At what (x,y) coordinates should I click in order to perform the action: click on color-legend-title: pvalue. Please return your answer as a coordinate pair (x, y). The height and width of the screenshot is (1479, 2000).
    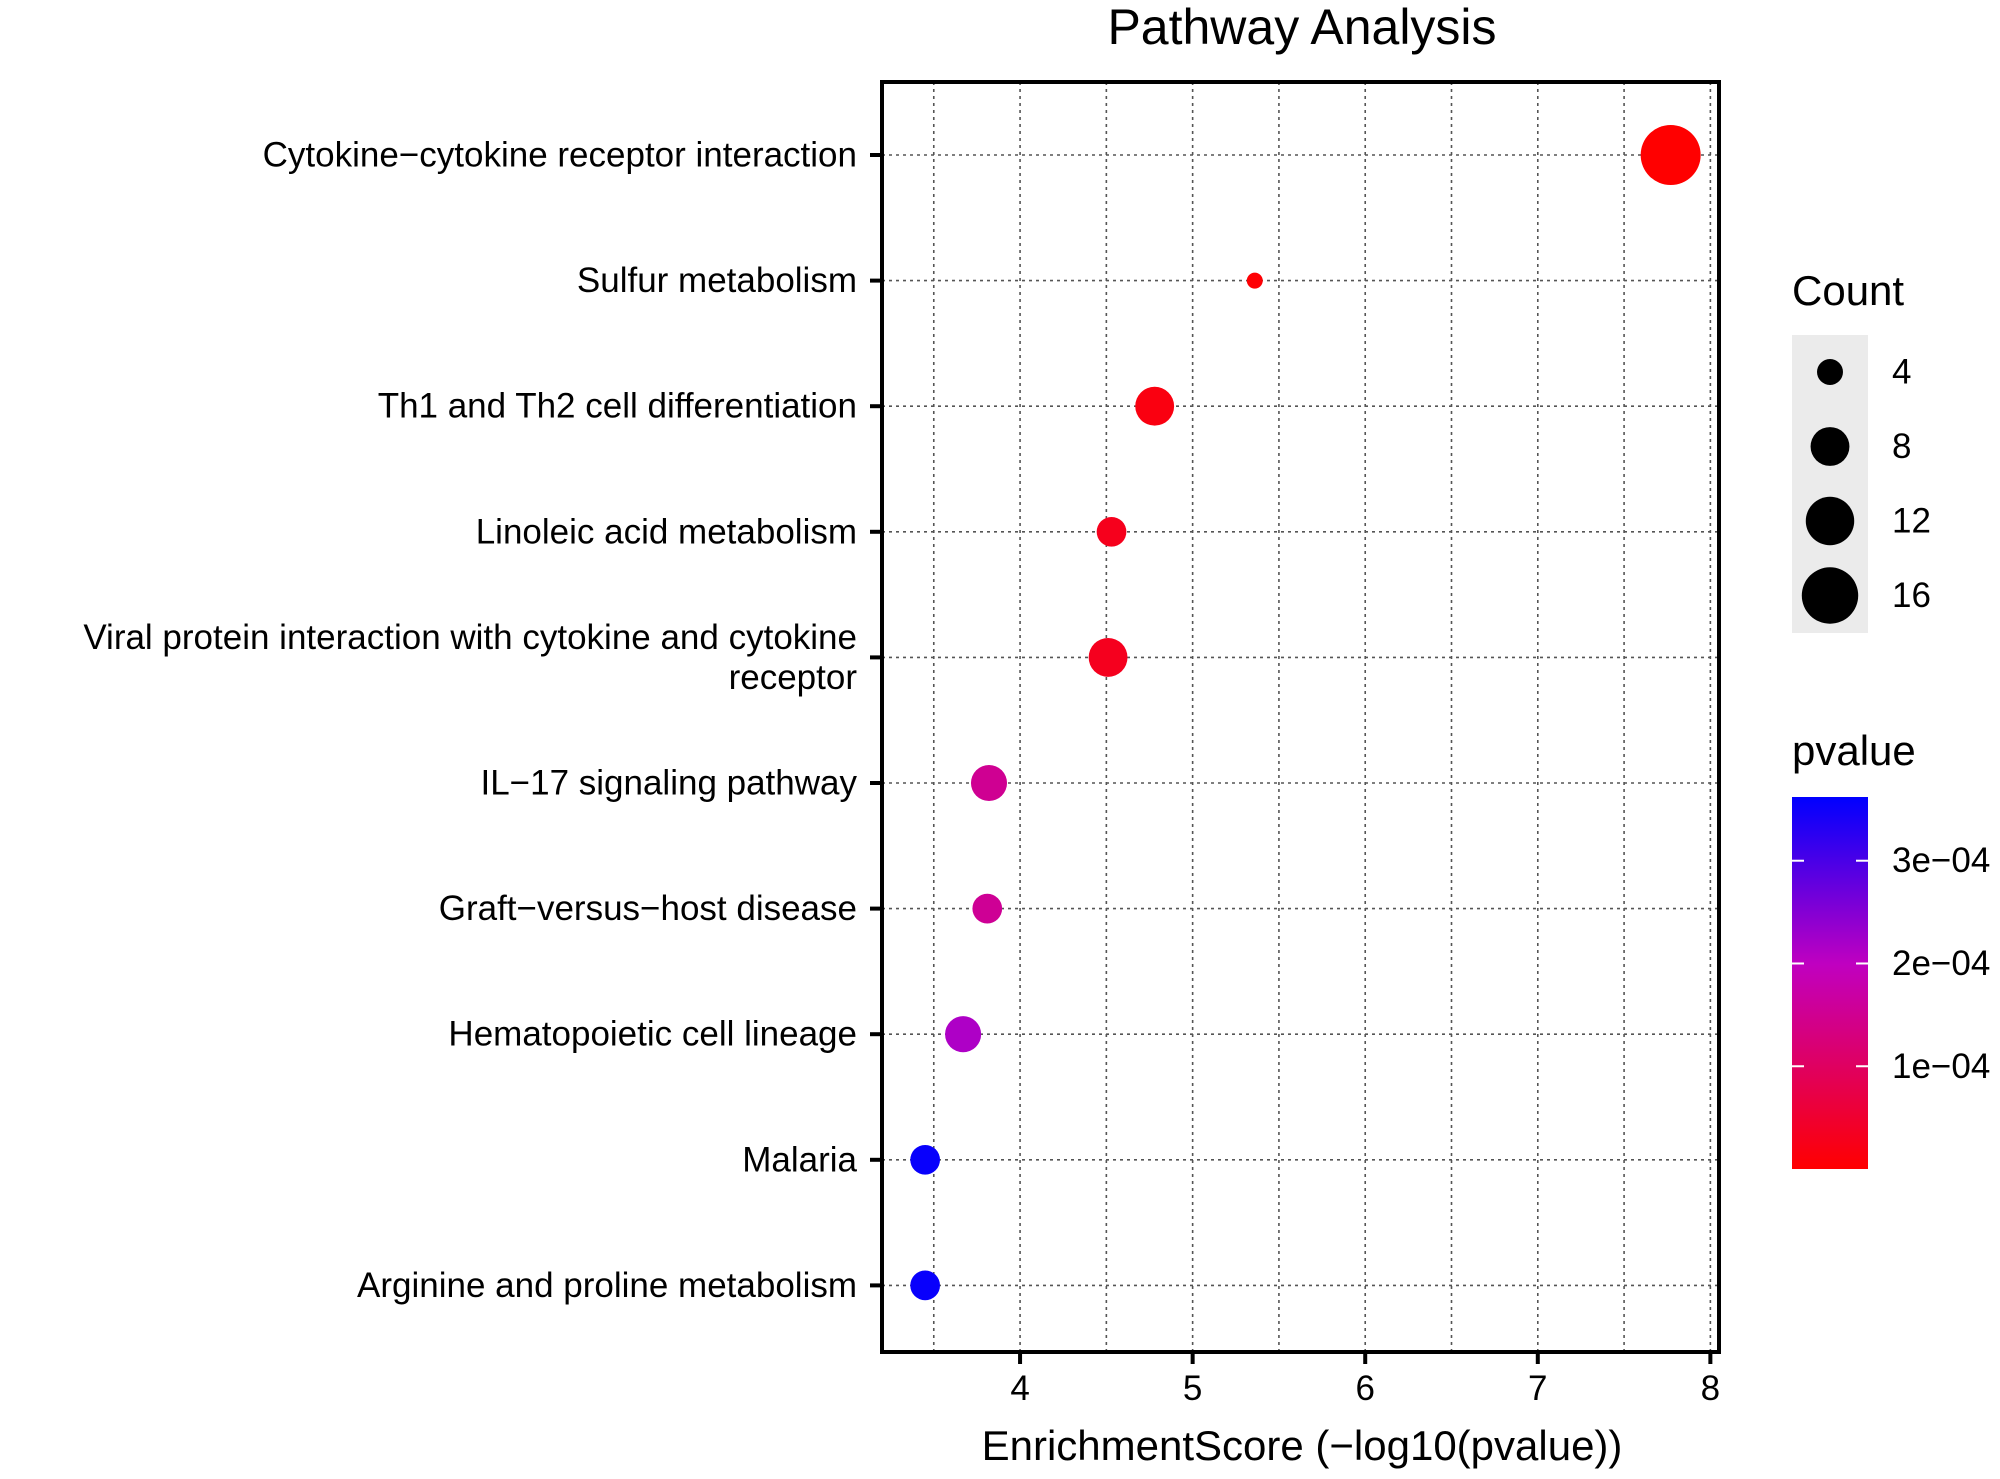
    Looking at the image, I should click on (1854, 750).